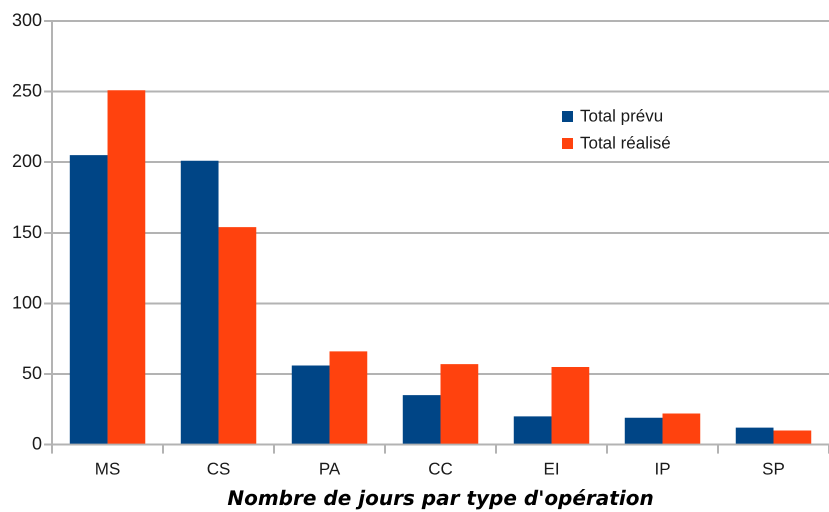 The height and width of the screenshot is (512, 829). I want to click on x-axis-title: Nombre de jours par type d'opération, so click(440, 498).